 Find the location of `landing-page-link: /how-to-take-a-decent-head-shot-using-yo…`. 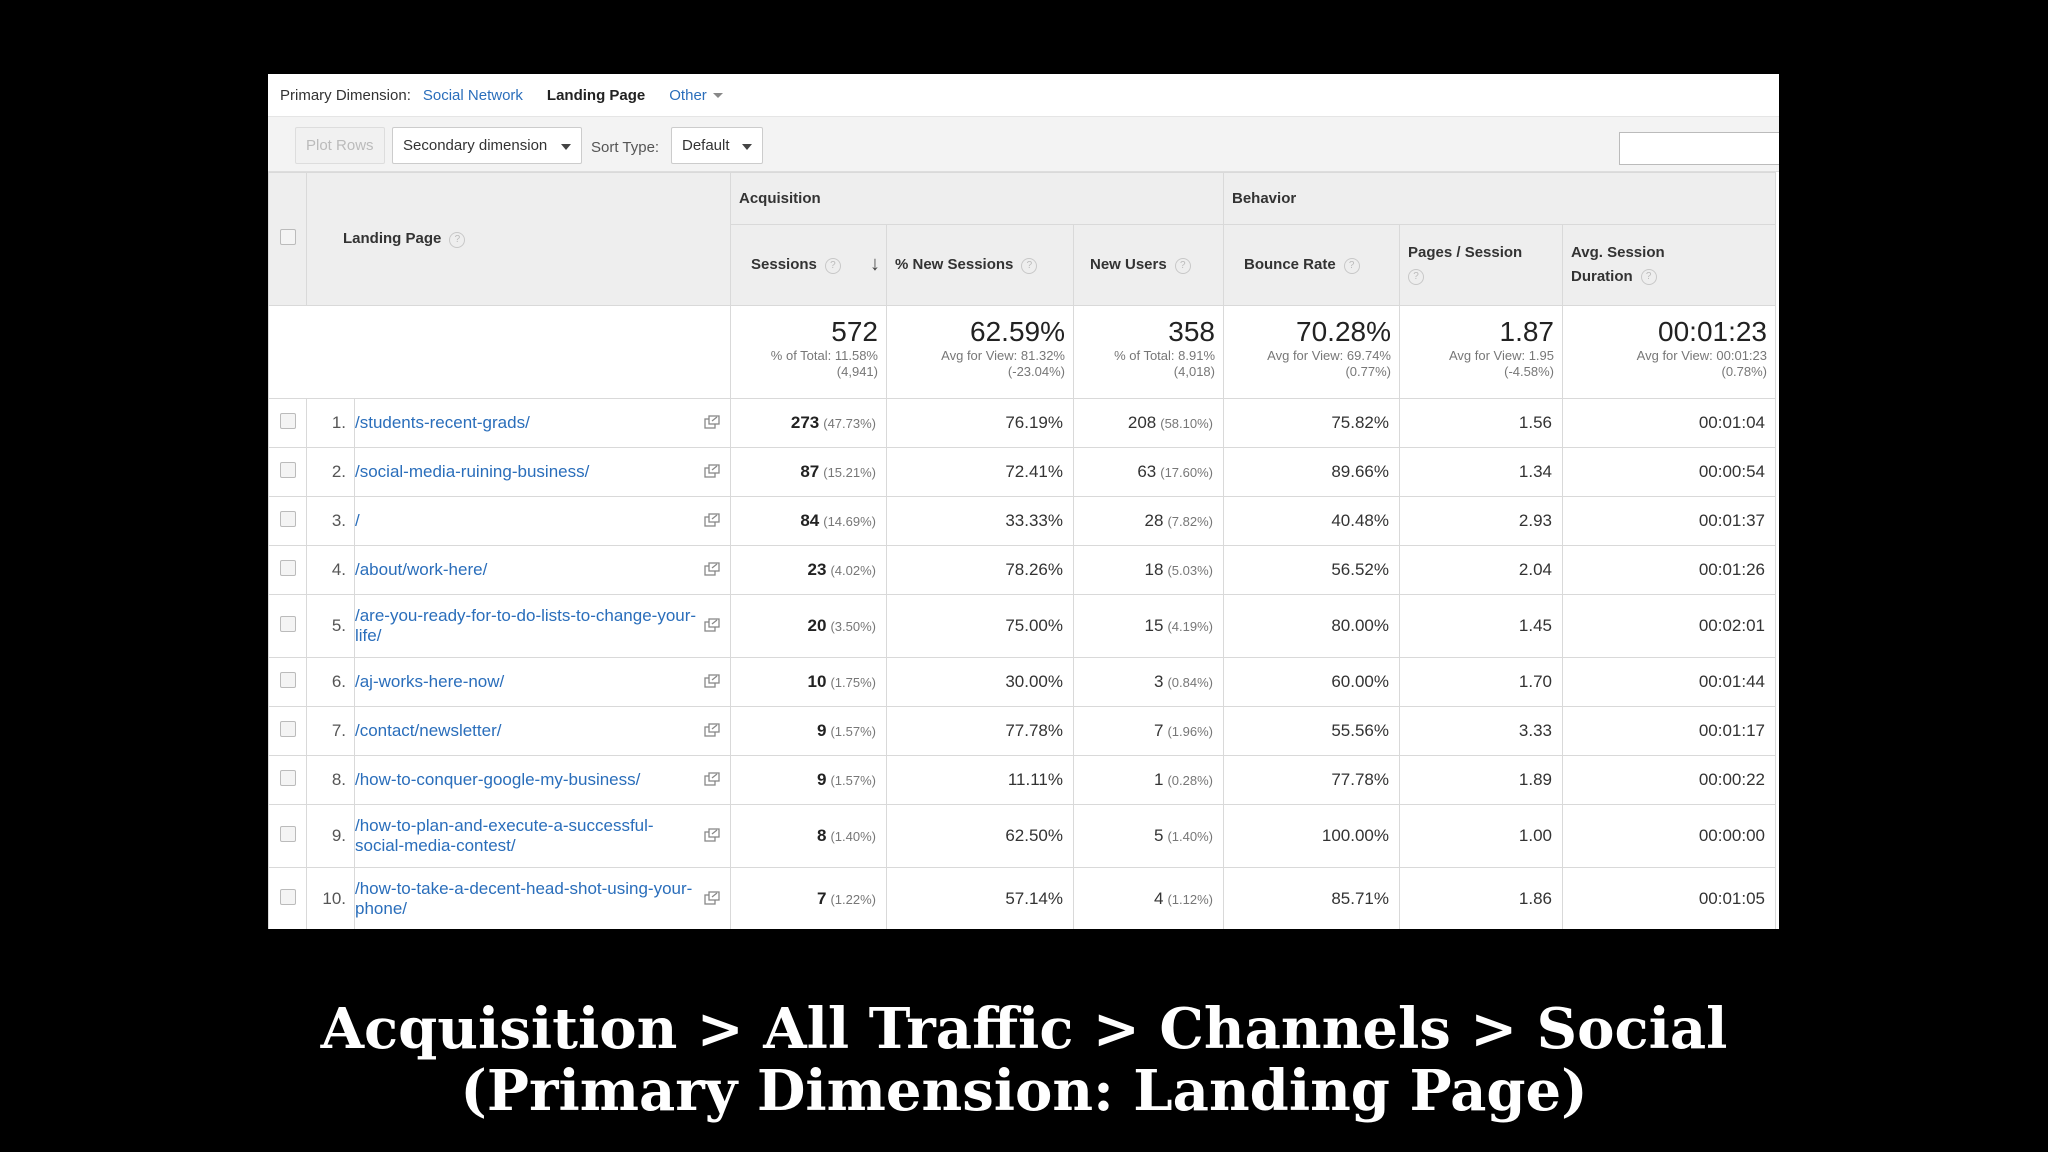

landing-page-link: /how-to-take-a-decent-head-shot-using-yo… is located at coordinates (524, 898).